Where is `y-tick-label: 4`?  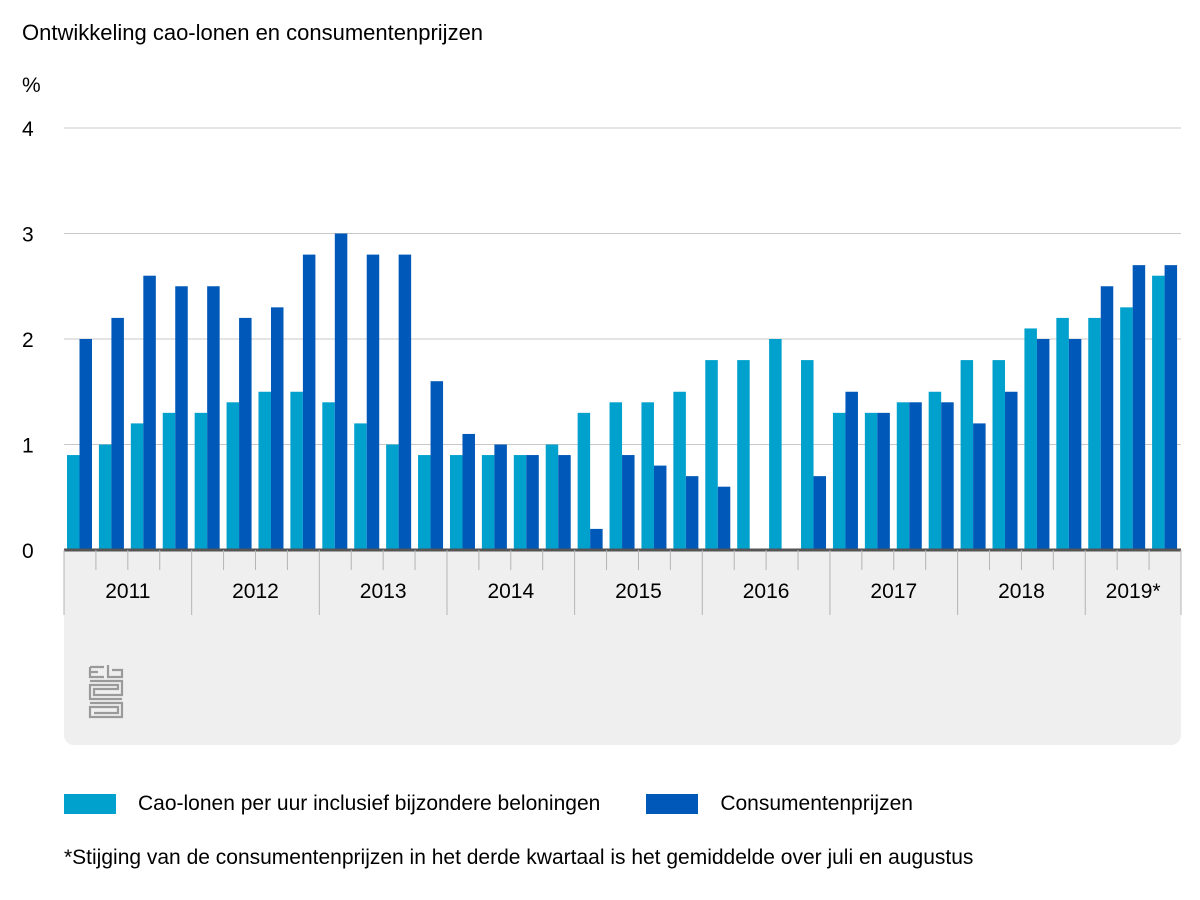 y-tick-label: 4 is located at coordinates (28, 129).